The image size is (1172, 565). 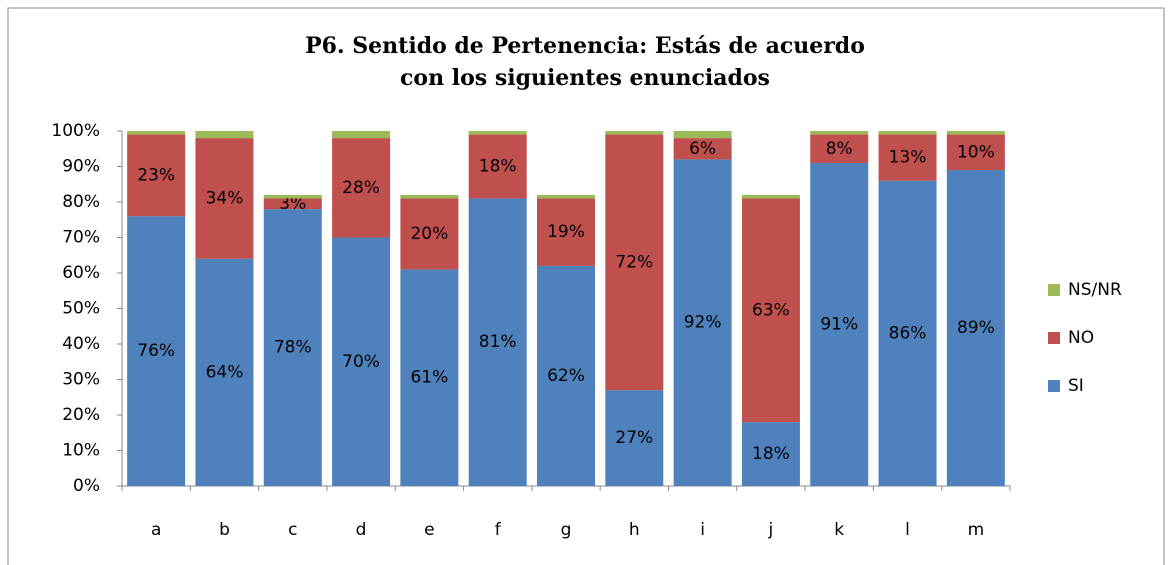 What do you see at coordinates (81, 202) in the screenshot?
I see `y-tick-label: 80%` at bounding box center [81, 202].